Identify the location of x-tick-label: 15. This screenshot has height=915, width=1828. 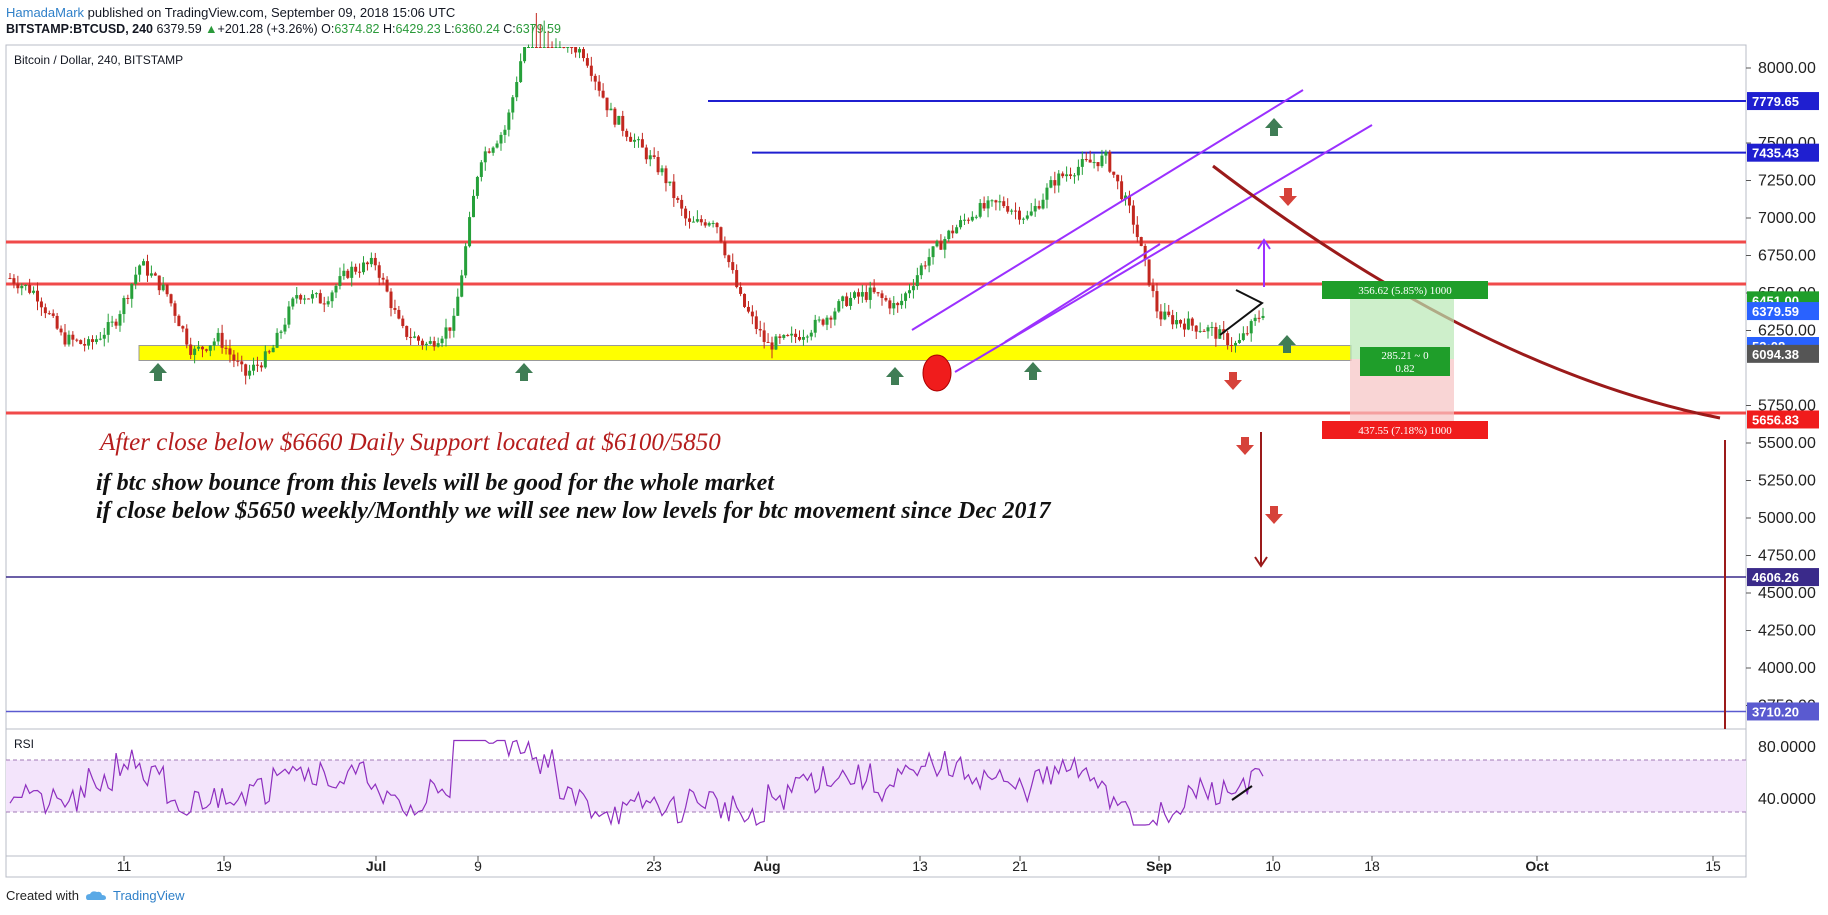
(1713, 866).